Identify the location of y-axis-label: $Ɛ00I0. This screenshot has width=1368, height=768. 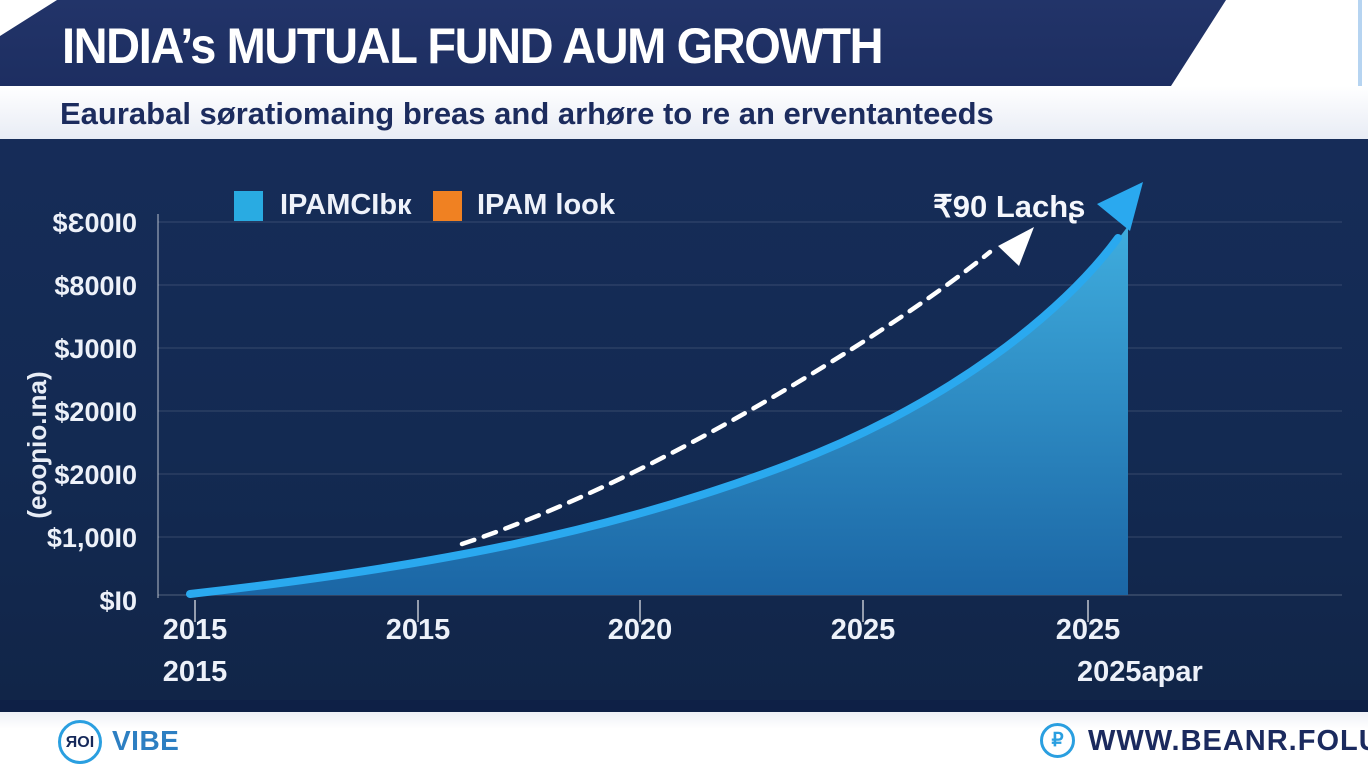
(94, 223).